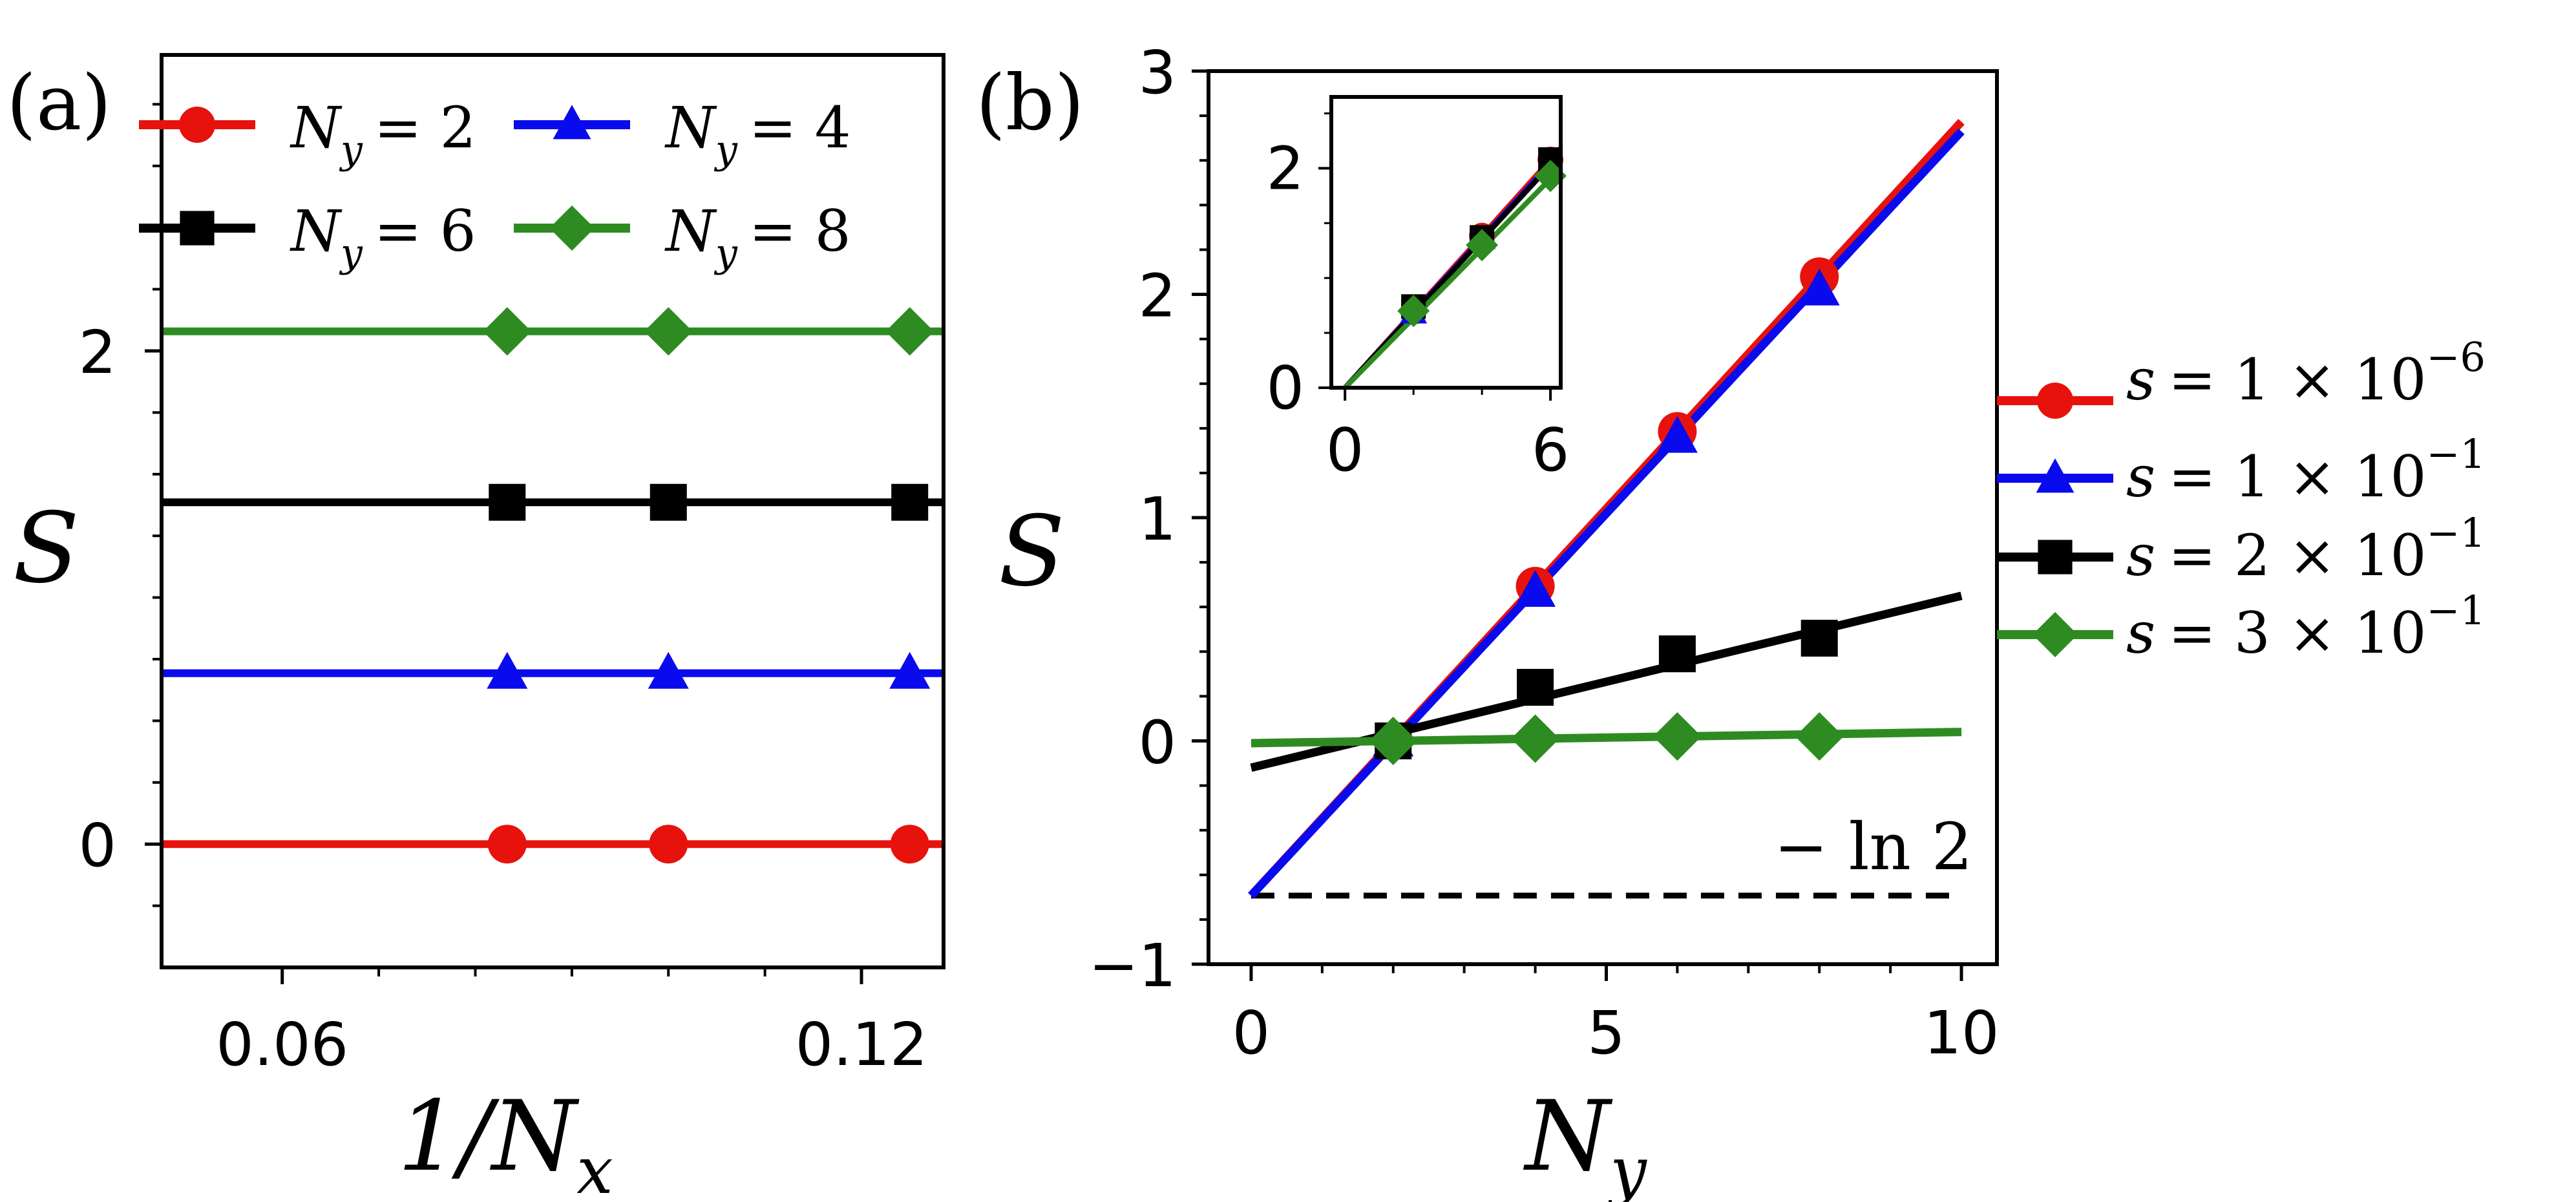 This screenshot has width=2576, height=1202. Describe the element at coordinates (425, 231) in the screenshot. I see `legend-ny6-value: = 6` at that location.